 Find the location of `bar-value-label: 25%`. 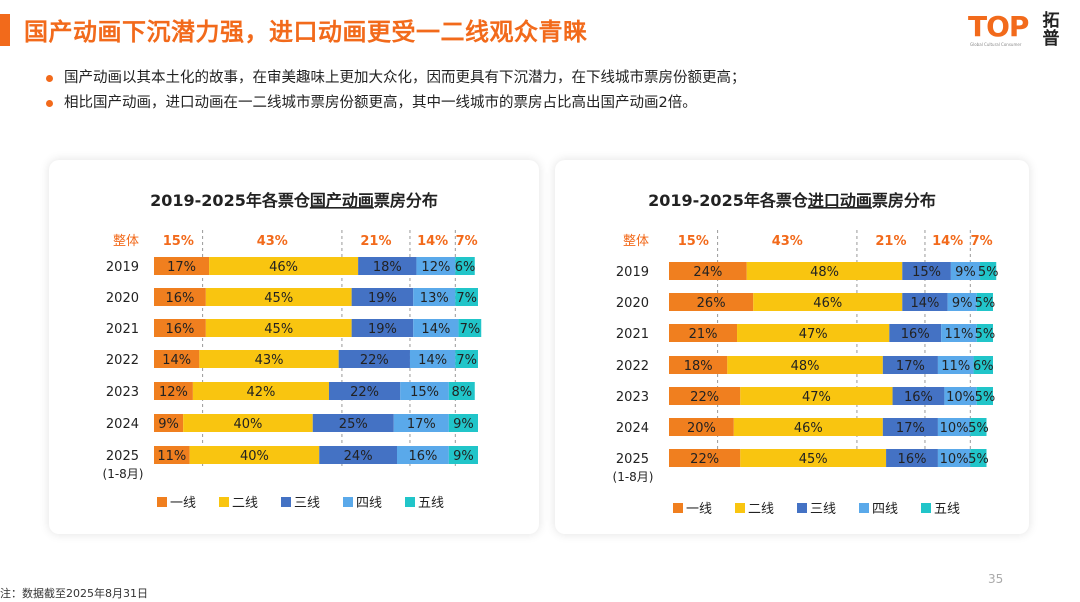

bar-value-label: 25% is located at coordinates (353, 424).